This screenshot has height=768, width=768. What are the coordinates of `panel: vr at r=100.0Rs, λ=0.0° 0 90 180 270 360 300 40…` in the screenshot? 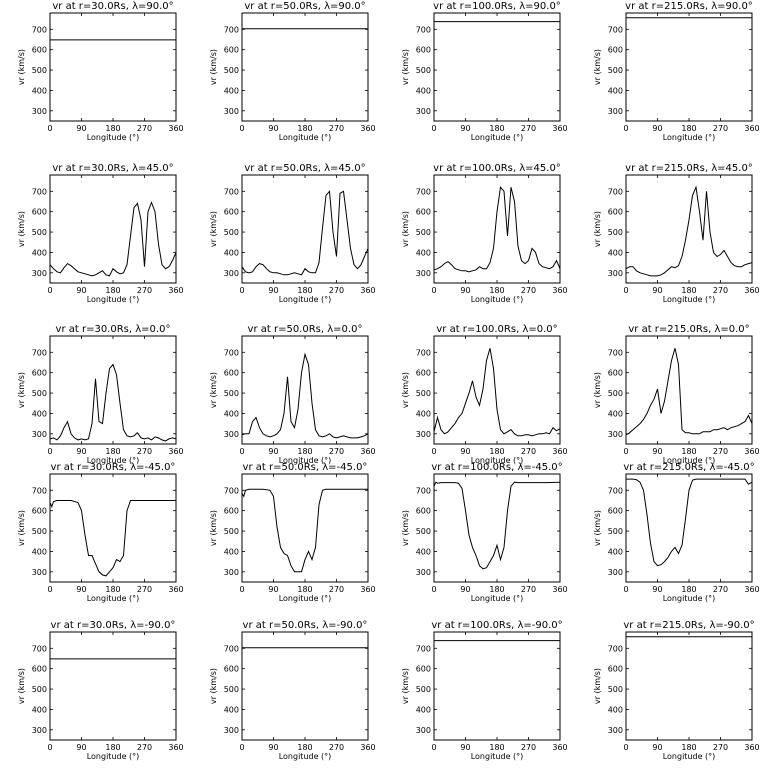 It's located at (484, 394).